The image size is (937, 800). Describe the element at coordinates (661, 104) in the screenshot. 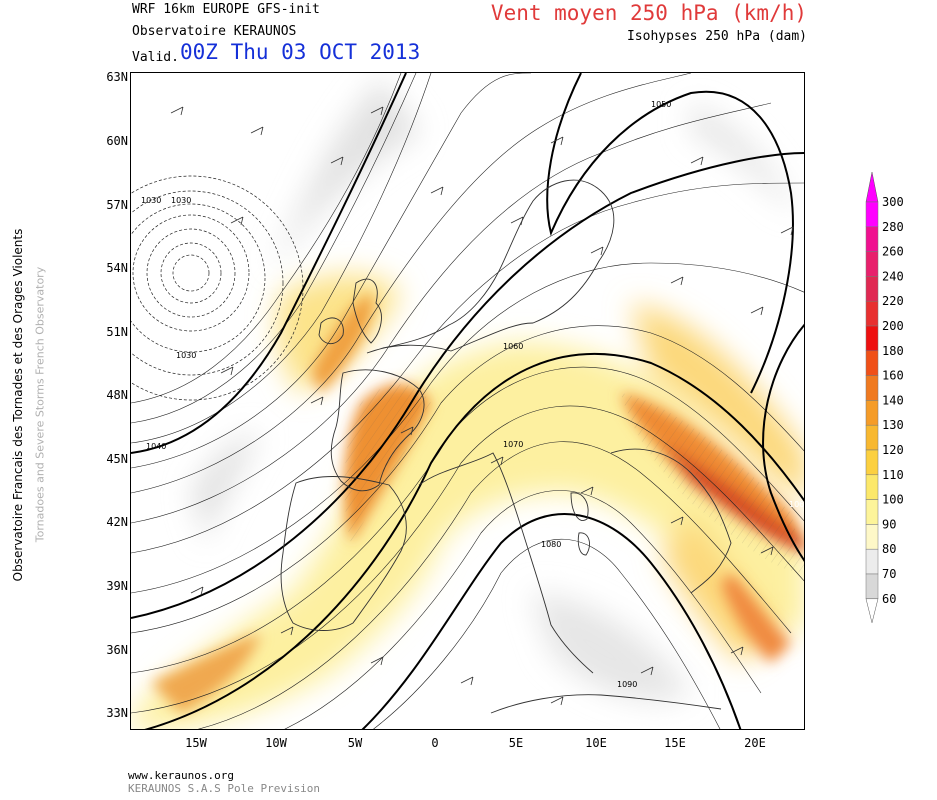

I see `isohypse-label: 1050` at that location.